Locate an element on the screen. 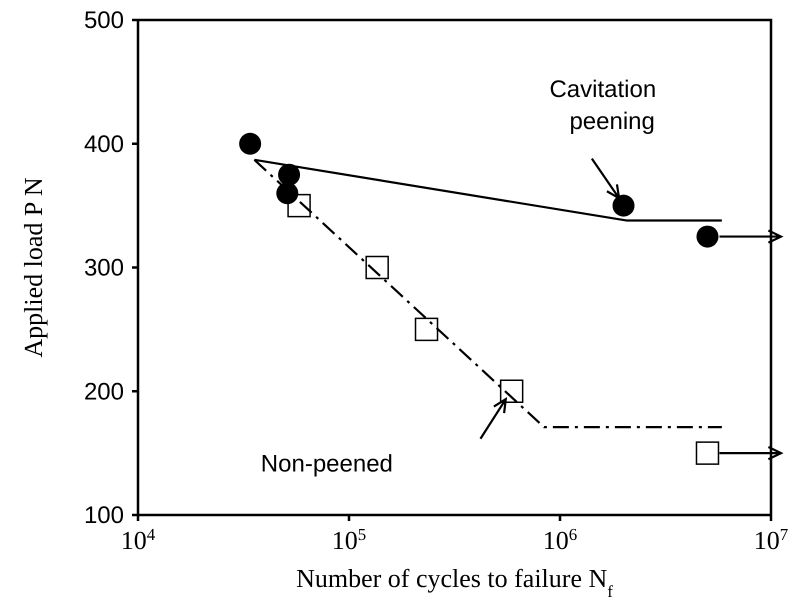  y-tick-label: 200 is located at coordinates (104, 392).